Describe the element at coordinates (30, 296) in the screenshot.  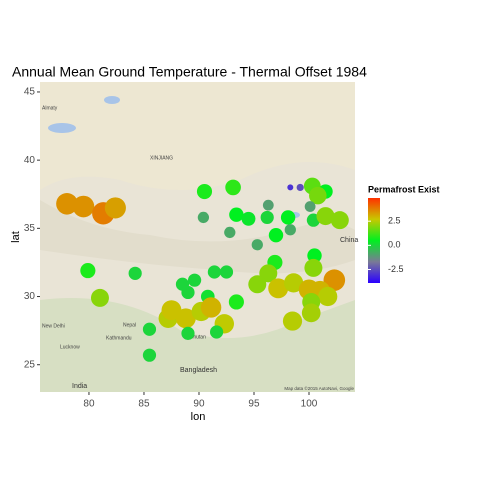
I see `y-tick-label: 30` at that location.